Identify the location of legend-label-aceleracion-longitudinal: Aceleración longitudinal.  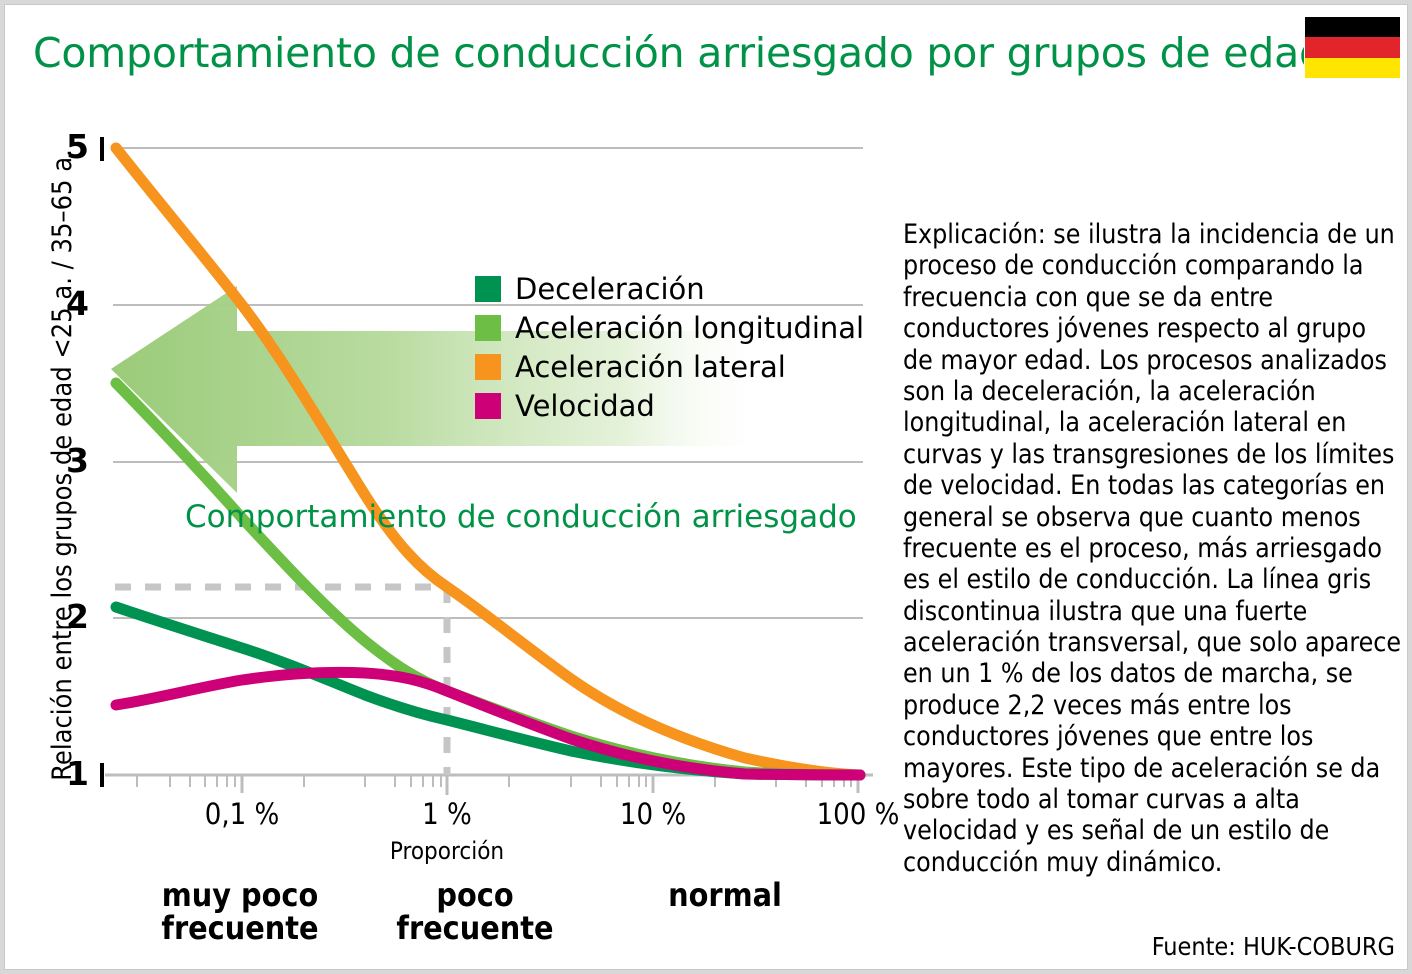
(690, 327).